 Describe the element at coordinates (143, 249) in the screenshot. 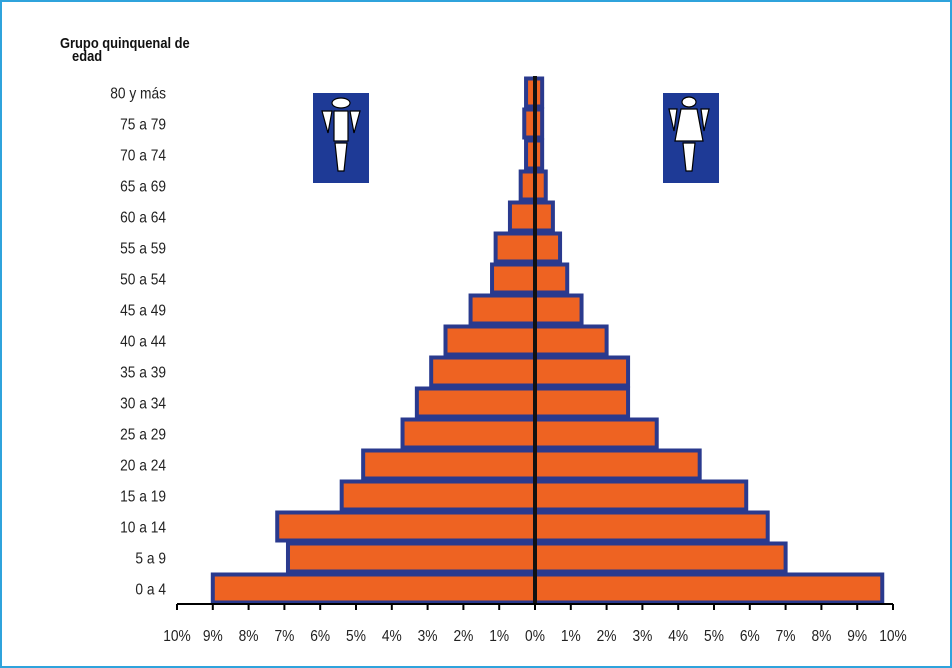

I see `category-label: 55 a 59` at that location.